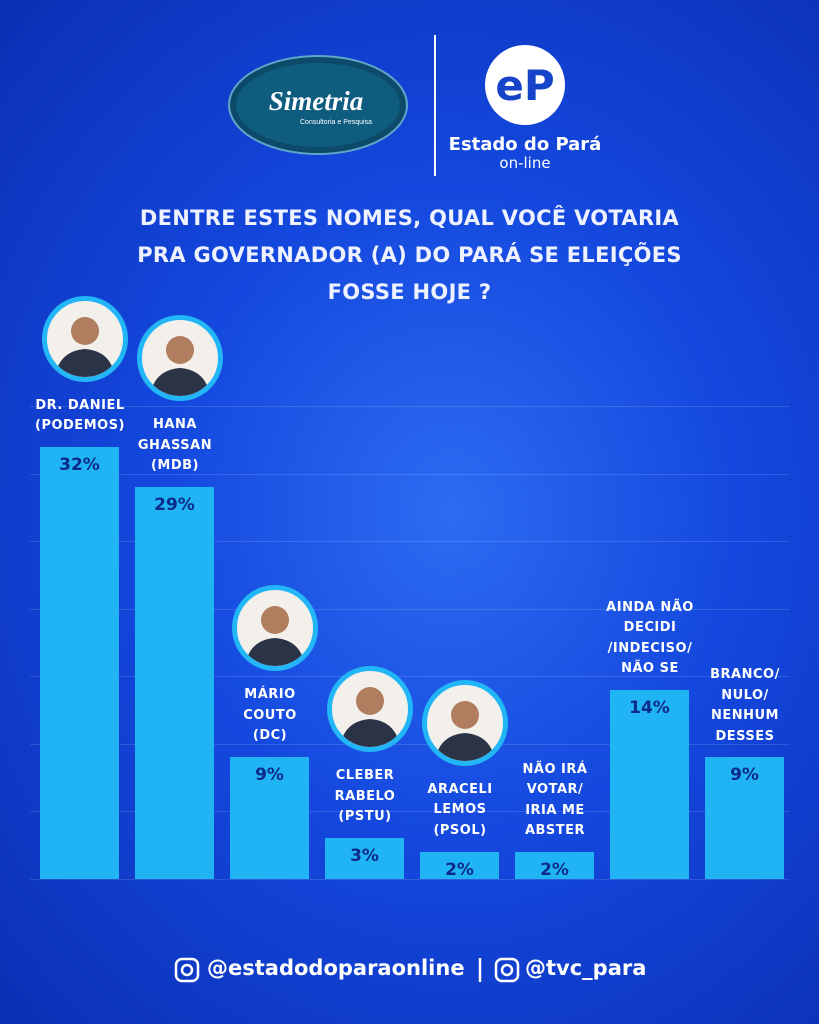 The image size is (819, 1024). Describe the element at coordinates (460, 809) in the screenshot. I see `category-label: ARACELI LEMOS (PSOL)` at that location.